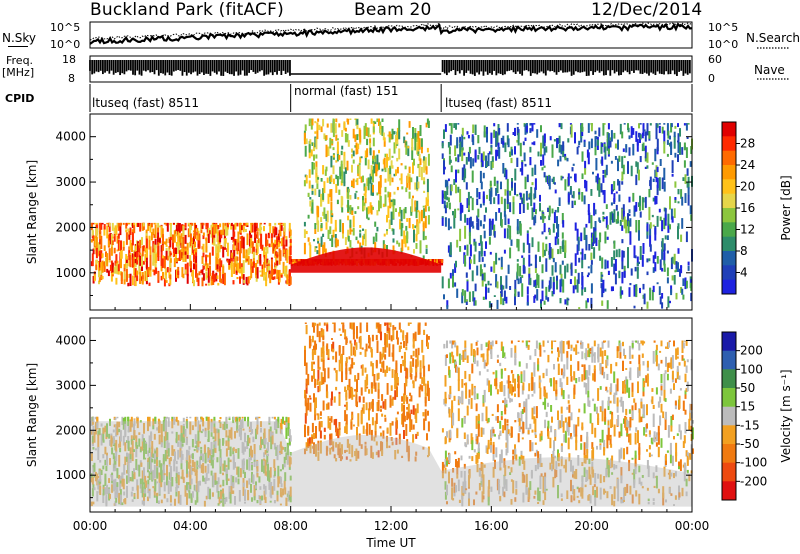  Describe the element at coordinates (391, 464) in the screenshot. I see `velocity-panel-band` at that location.